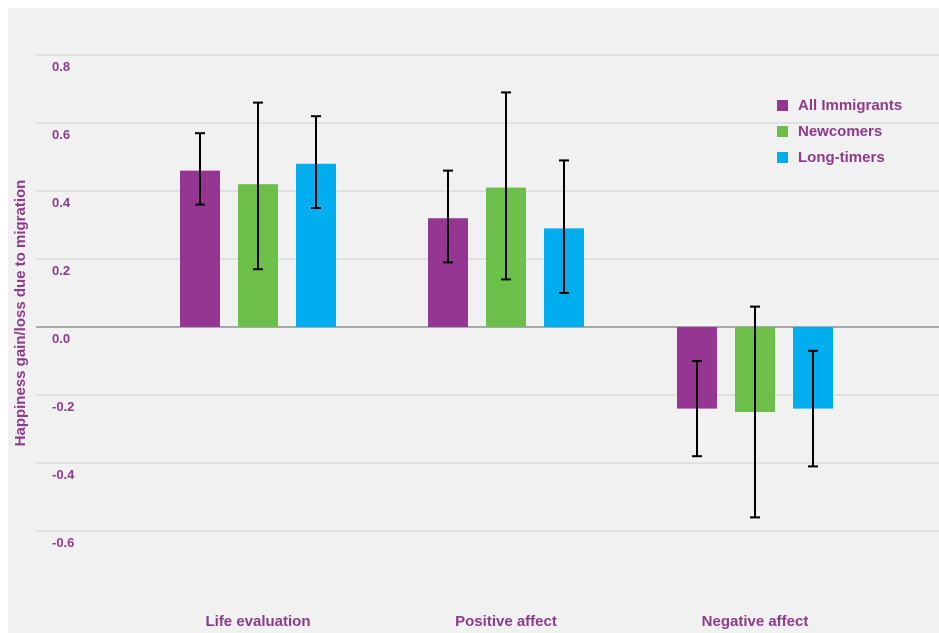 The width and height of the screenshot is (939, 633). I want to click on category-label: Positive affect, so click(506, 621).